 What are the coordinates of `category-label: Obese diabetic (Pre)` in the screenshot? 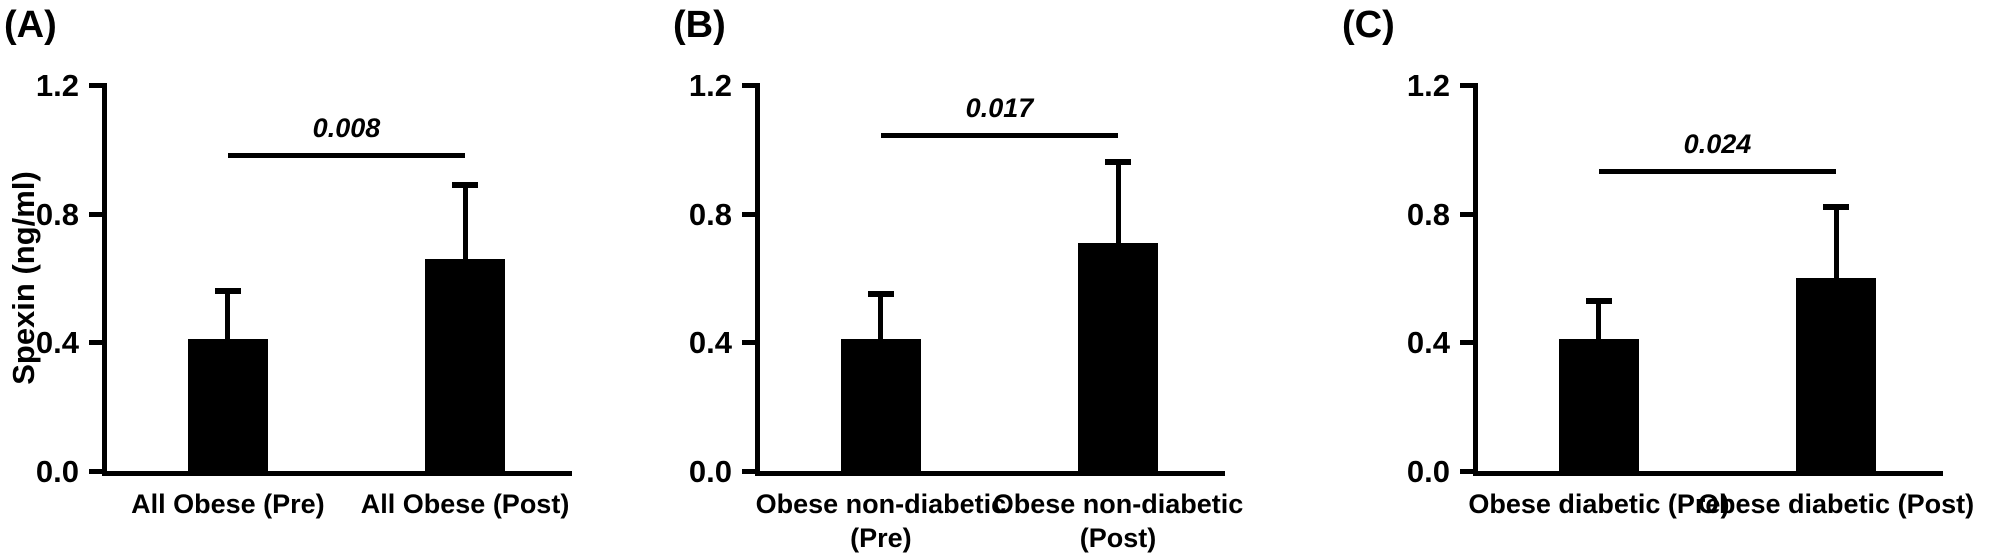 It's located at (1599, 504).